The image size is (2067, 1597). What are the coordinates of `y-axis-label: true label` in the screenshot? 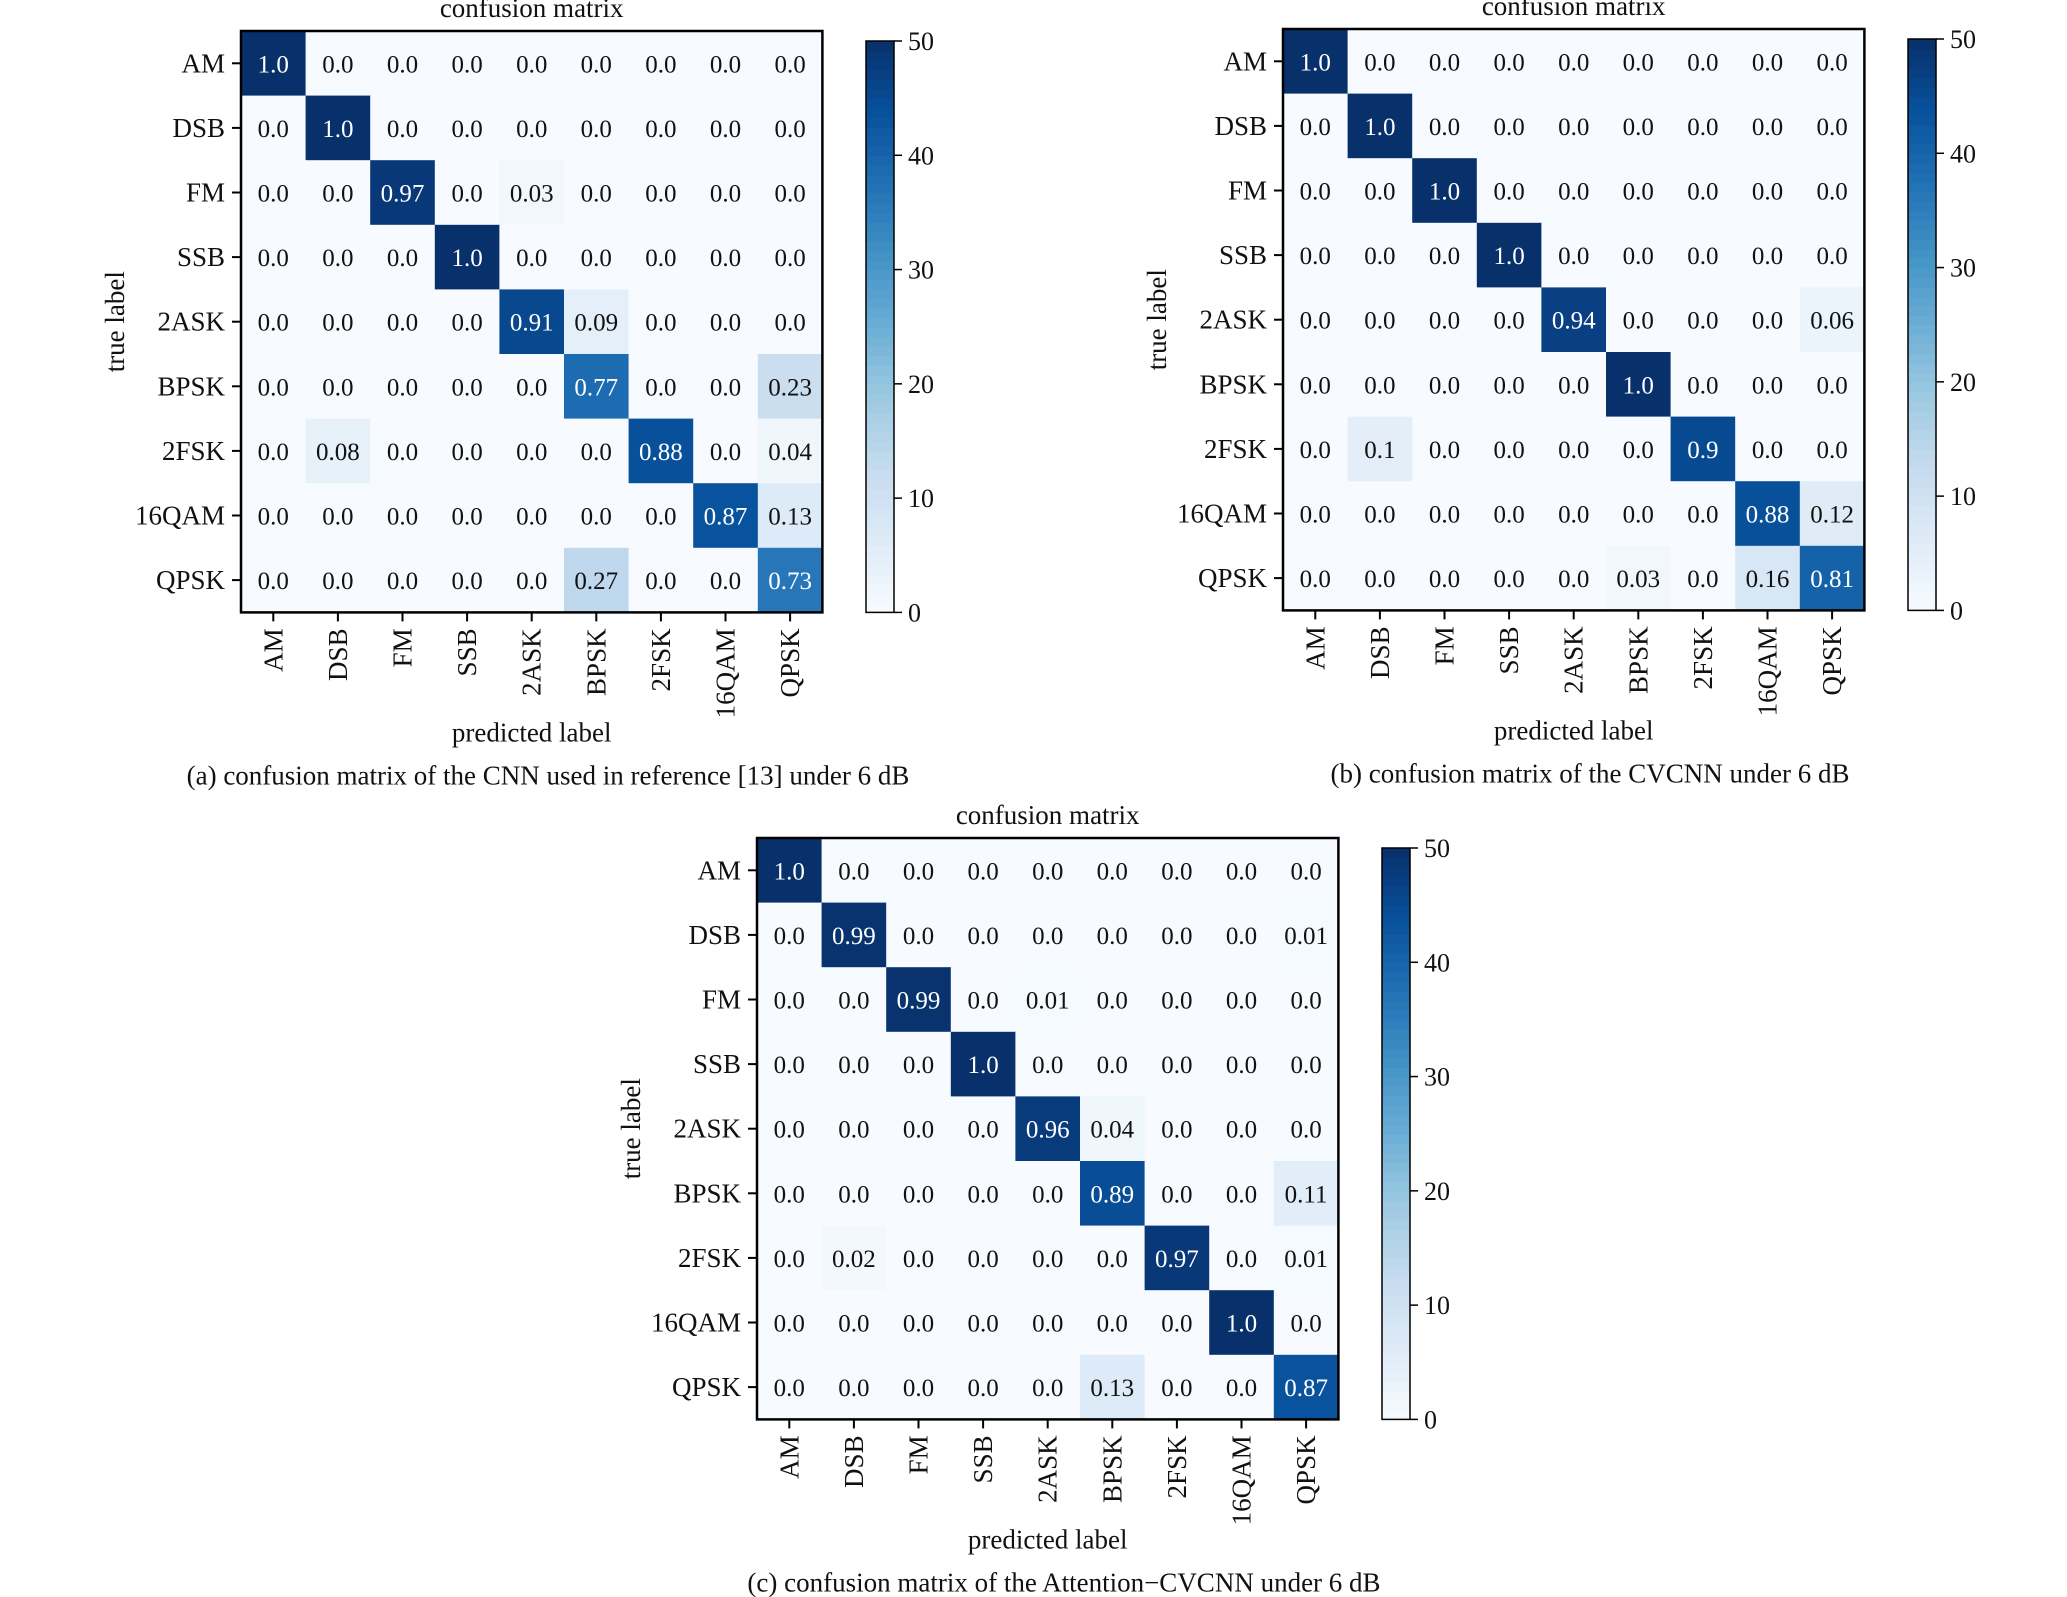 It's located at (631, 1128).